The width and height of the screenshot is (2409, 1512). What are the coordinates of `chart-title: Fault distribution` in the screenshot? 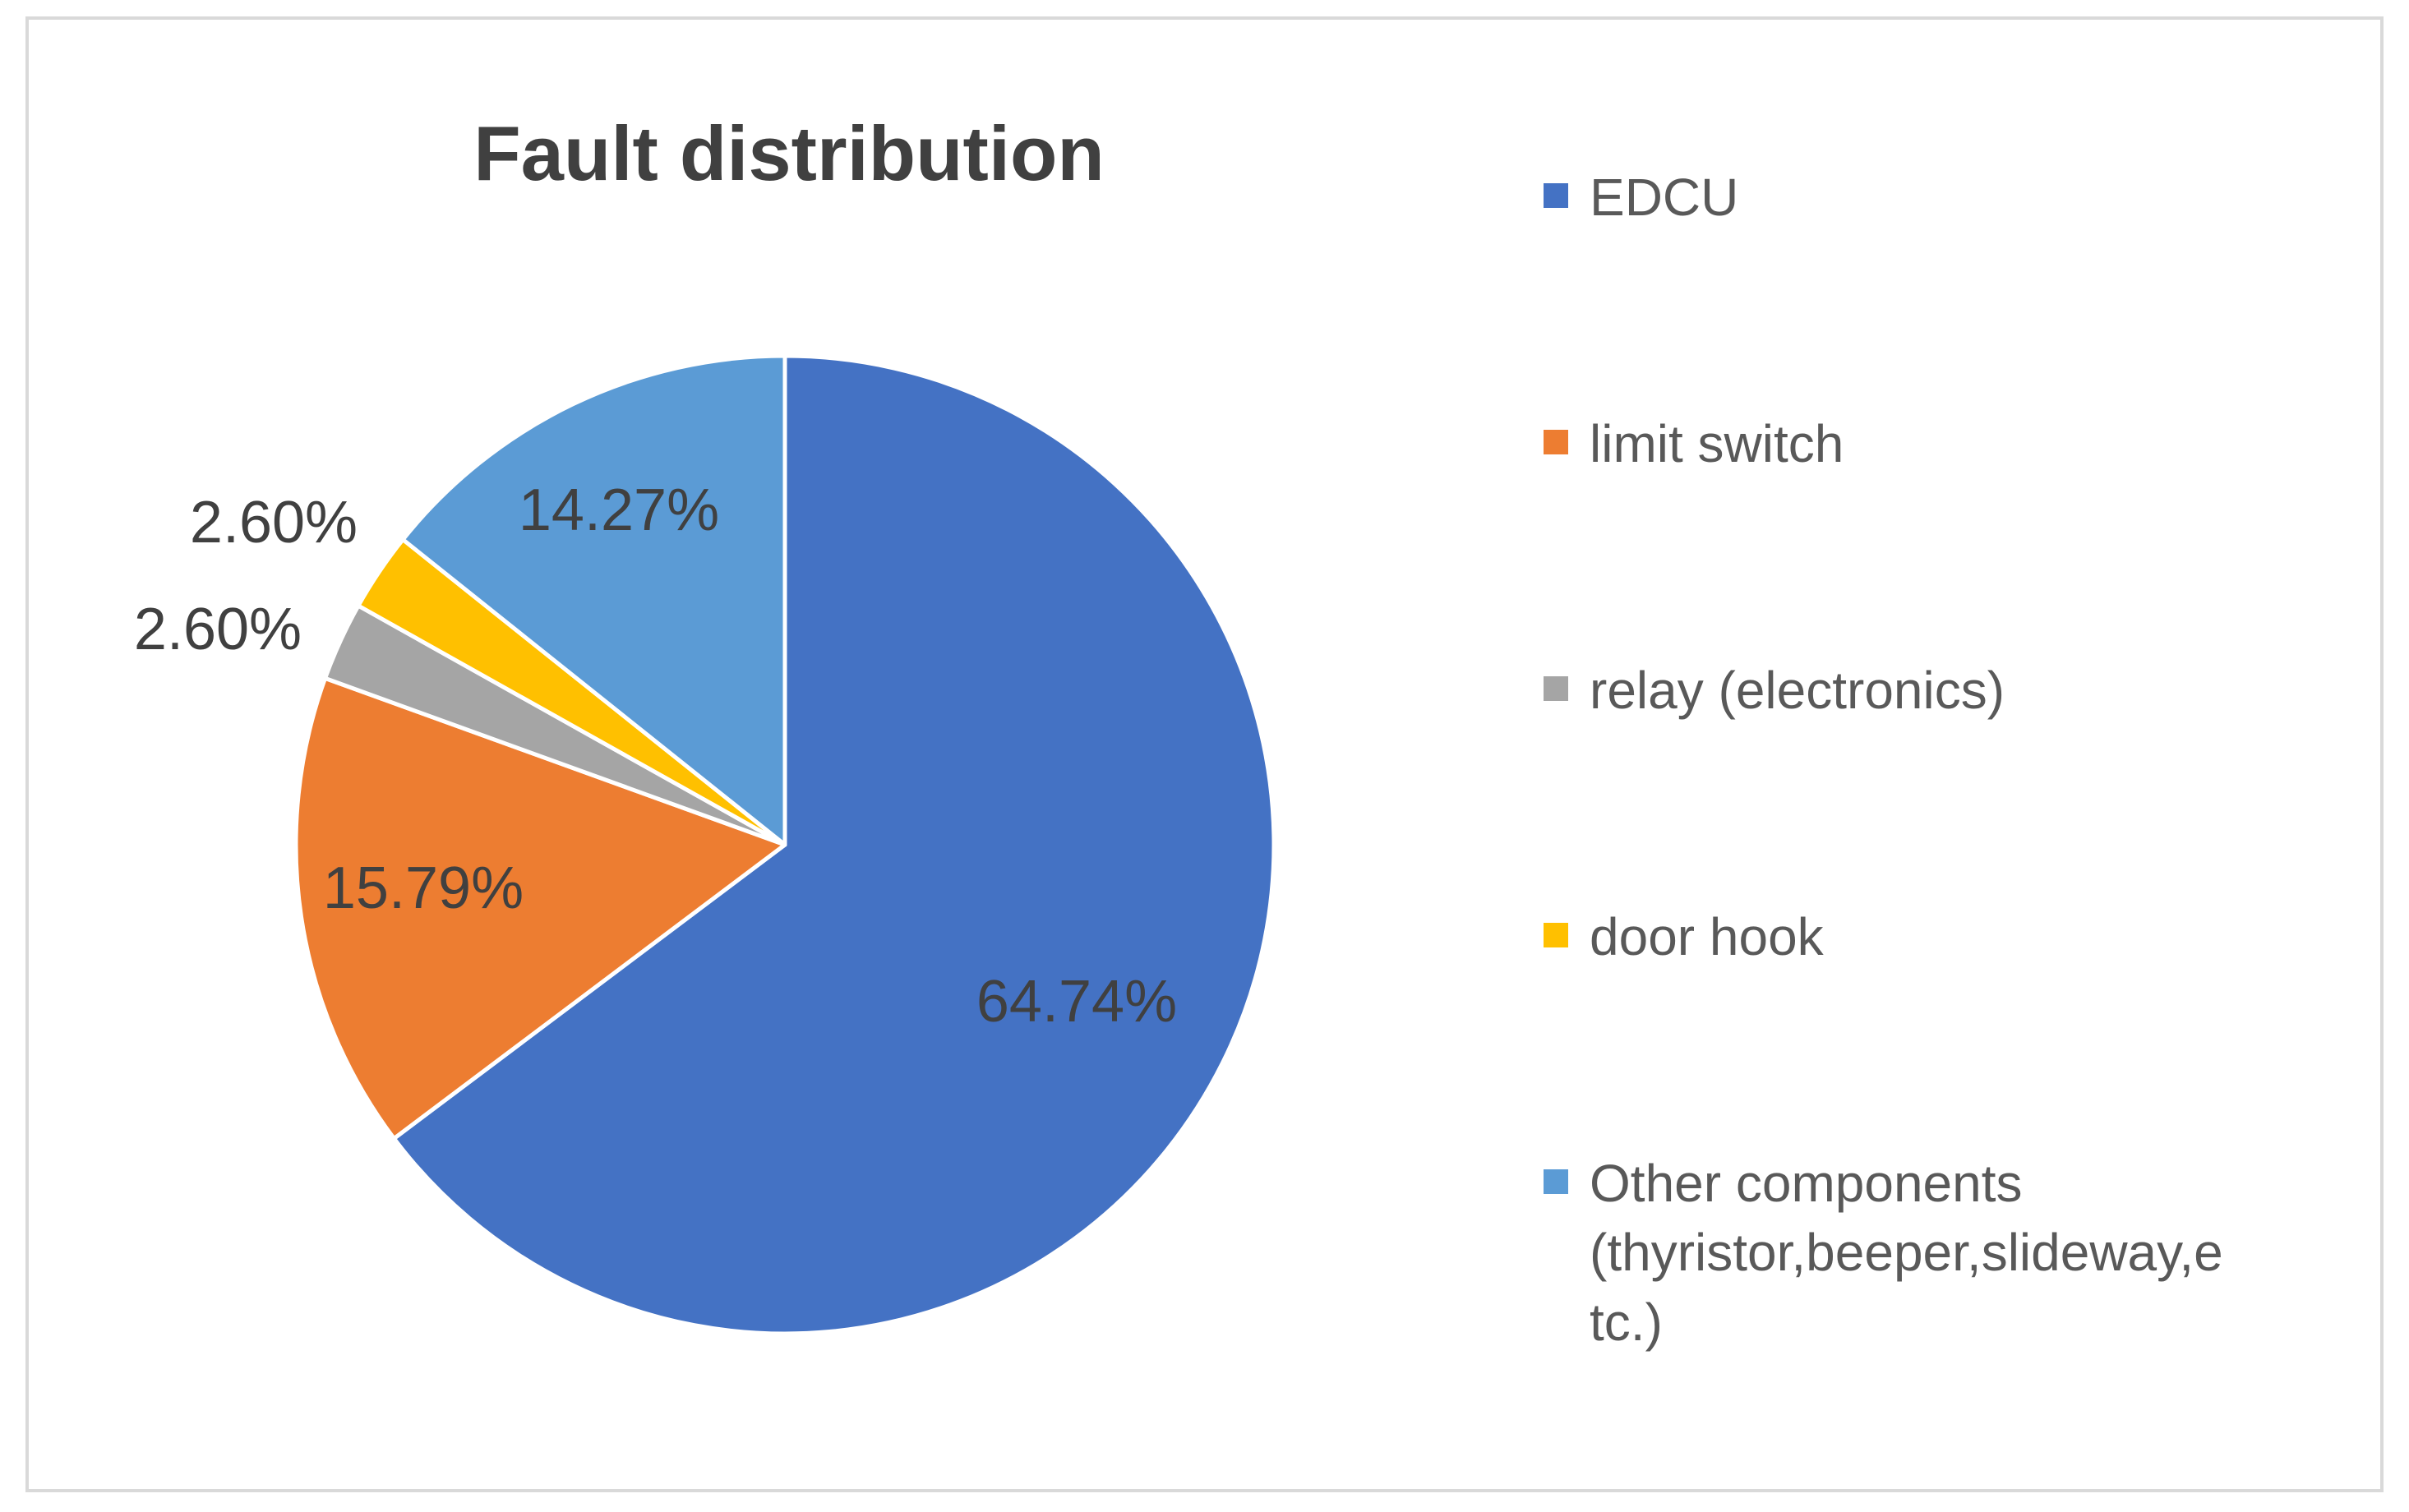 It's located at (789, 153).